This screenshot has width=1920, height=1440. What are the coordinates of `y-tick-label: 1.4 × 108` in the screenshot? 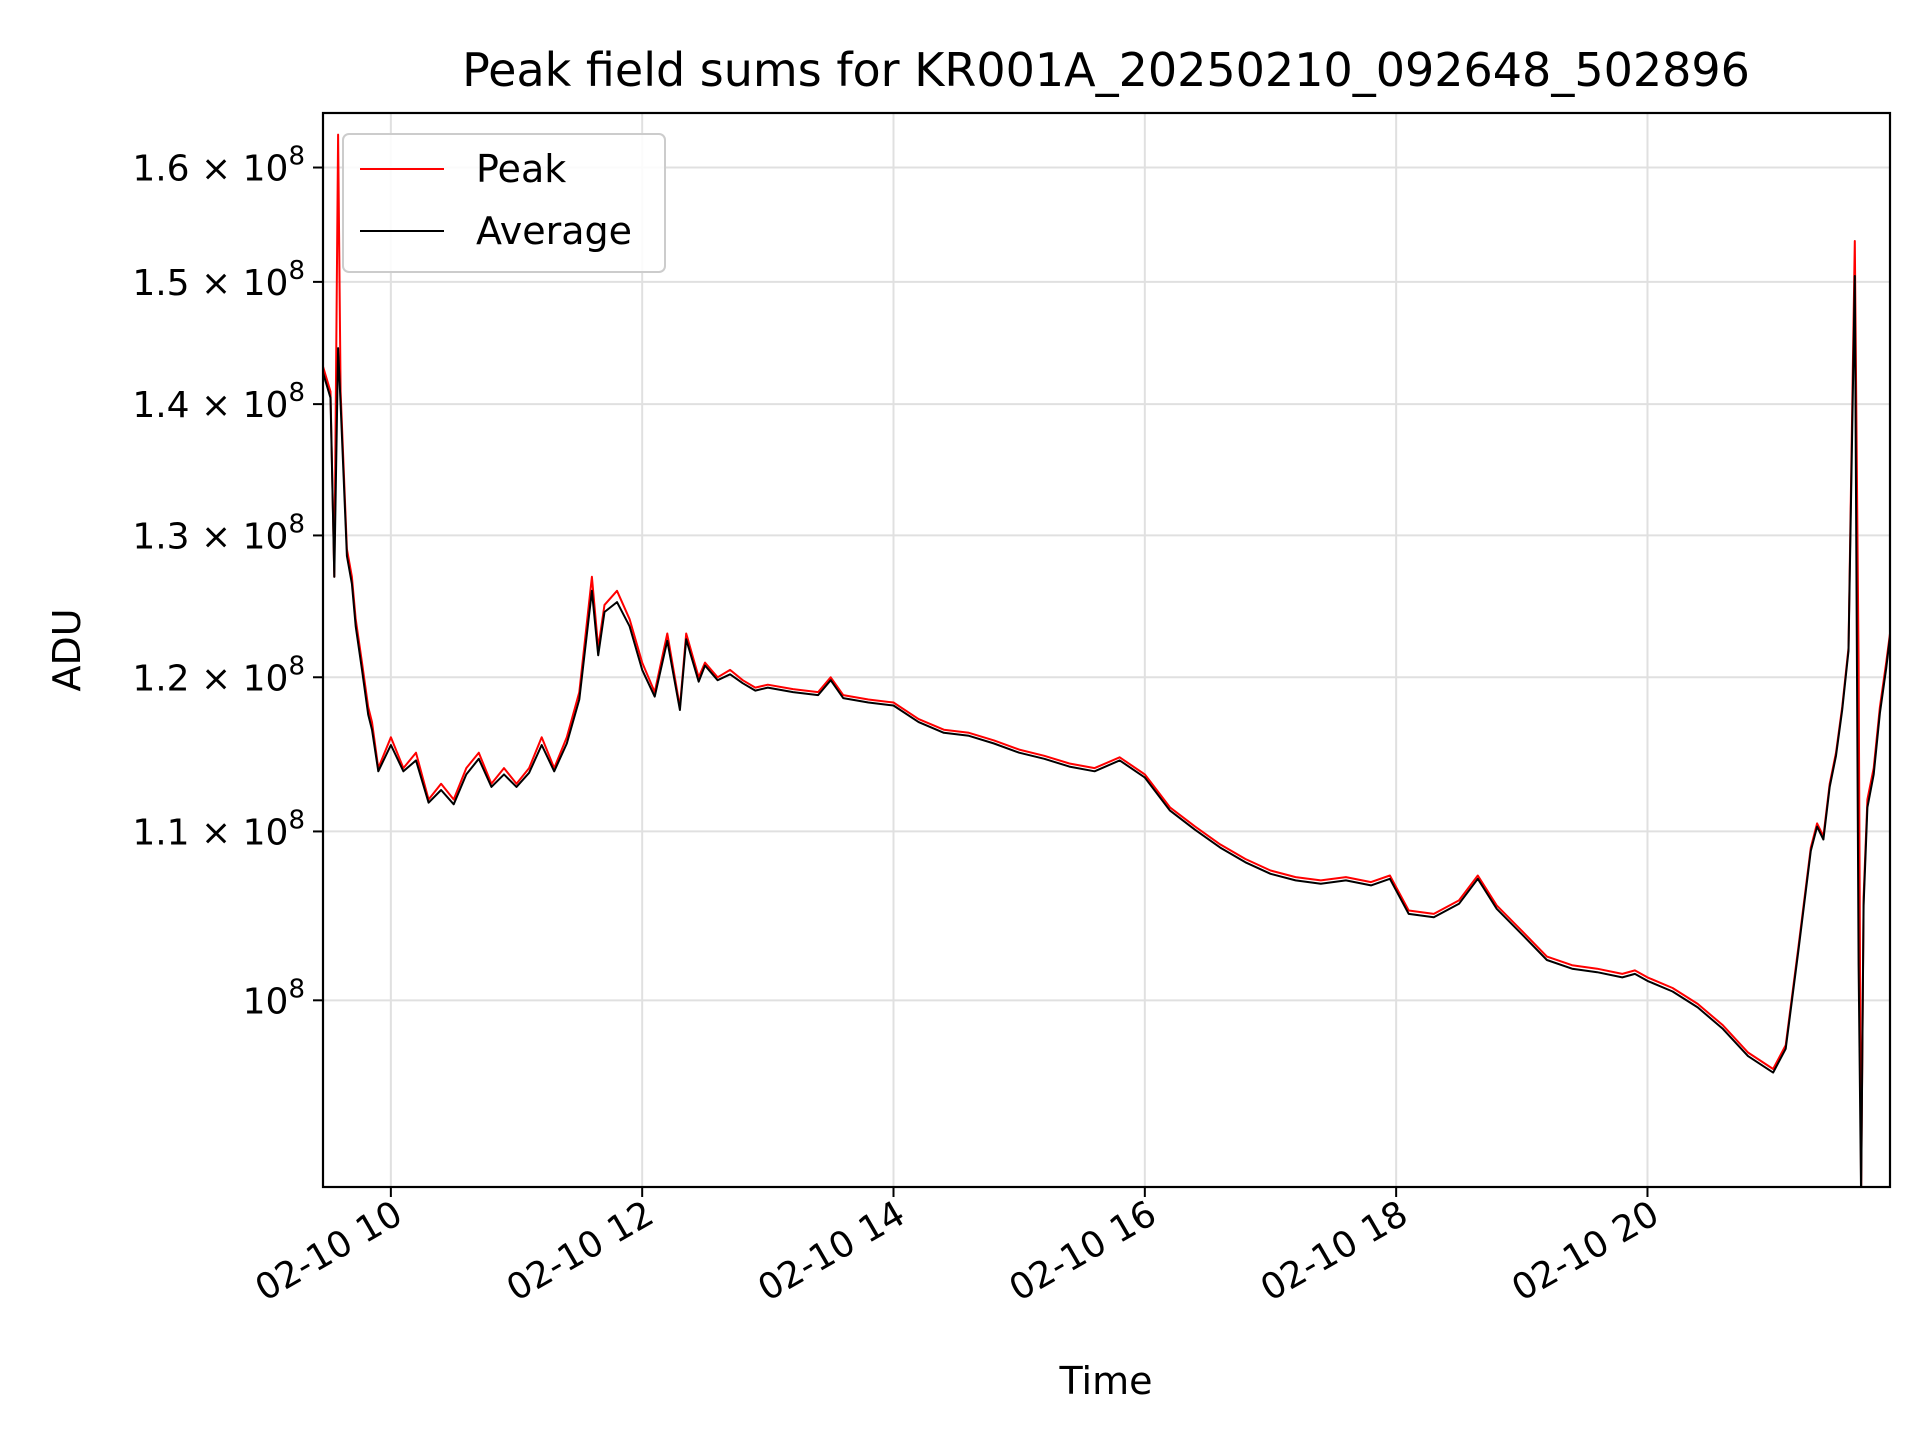 It's located at (218, 402).